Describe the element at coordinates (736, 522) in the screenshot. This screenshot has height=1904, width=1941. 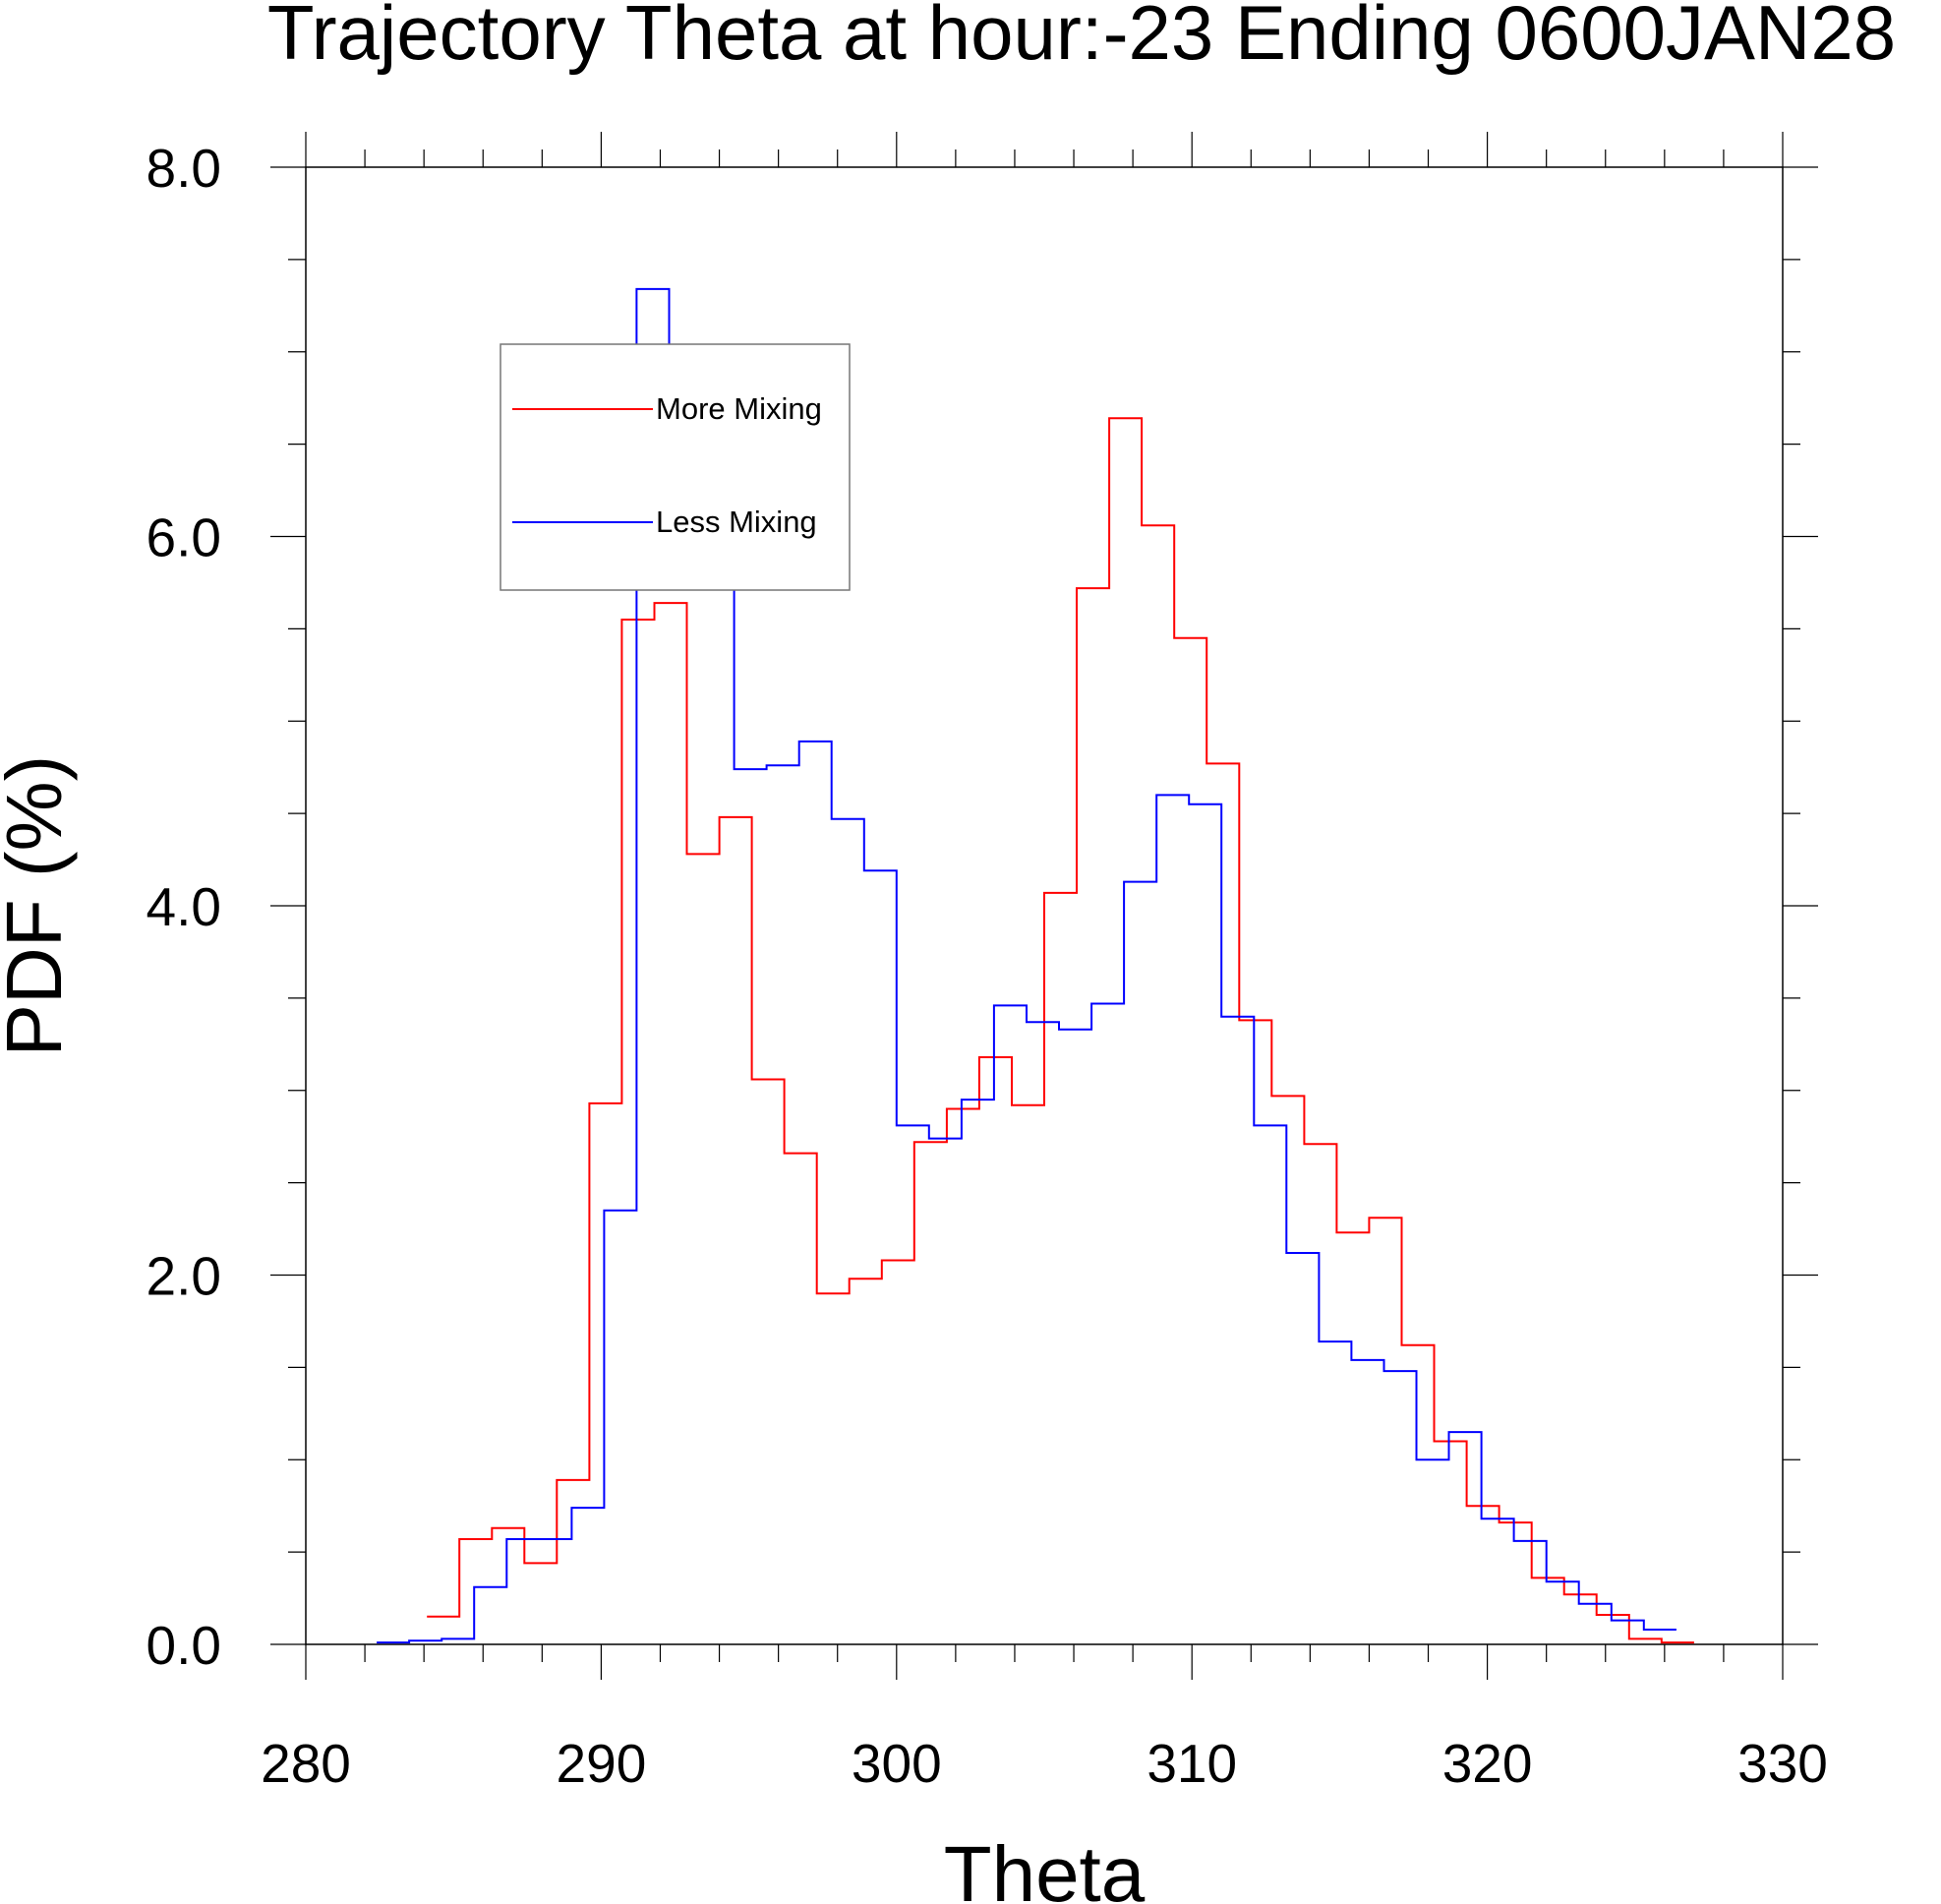
I see `legend-label-less-mixing: Less Mixing` at that location.